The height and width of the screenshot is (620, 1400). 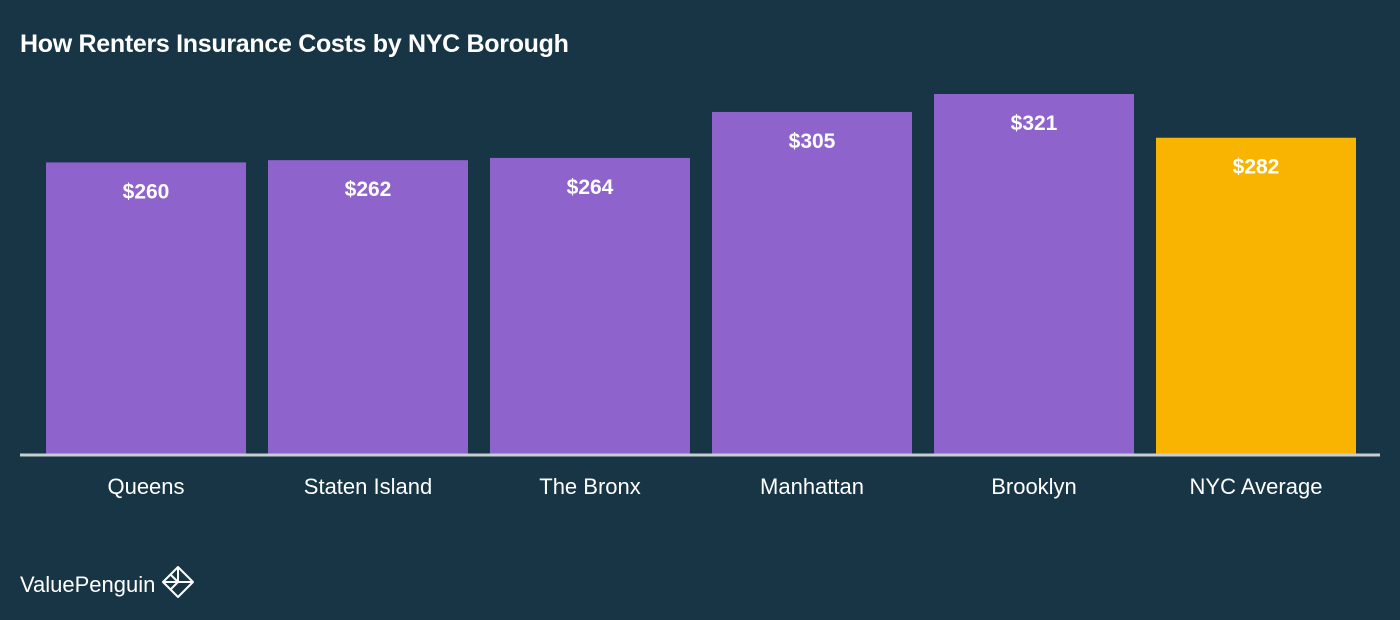 I want to click on penguin-logo-icon, so click(x=178, y=585).